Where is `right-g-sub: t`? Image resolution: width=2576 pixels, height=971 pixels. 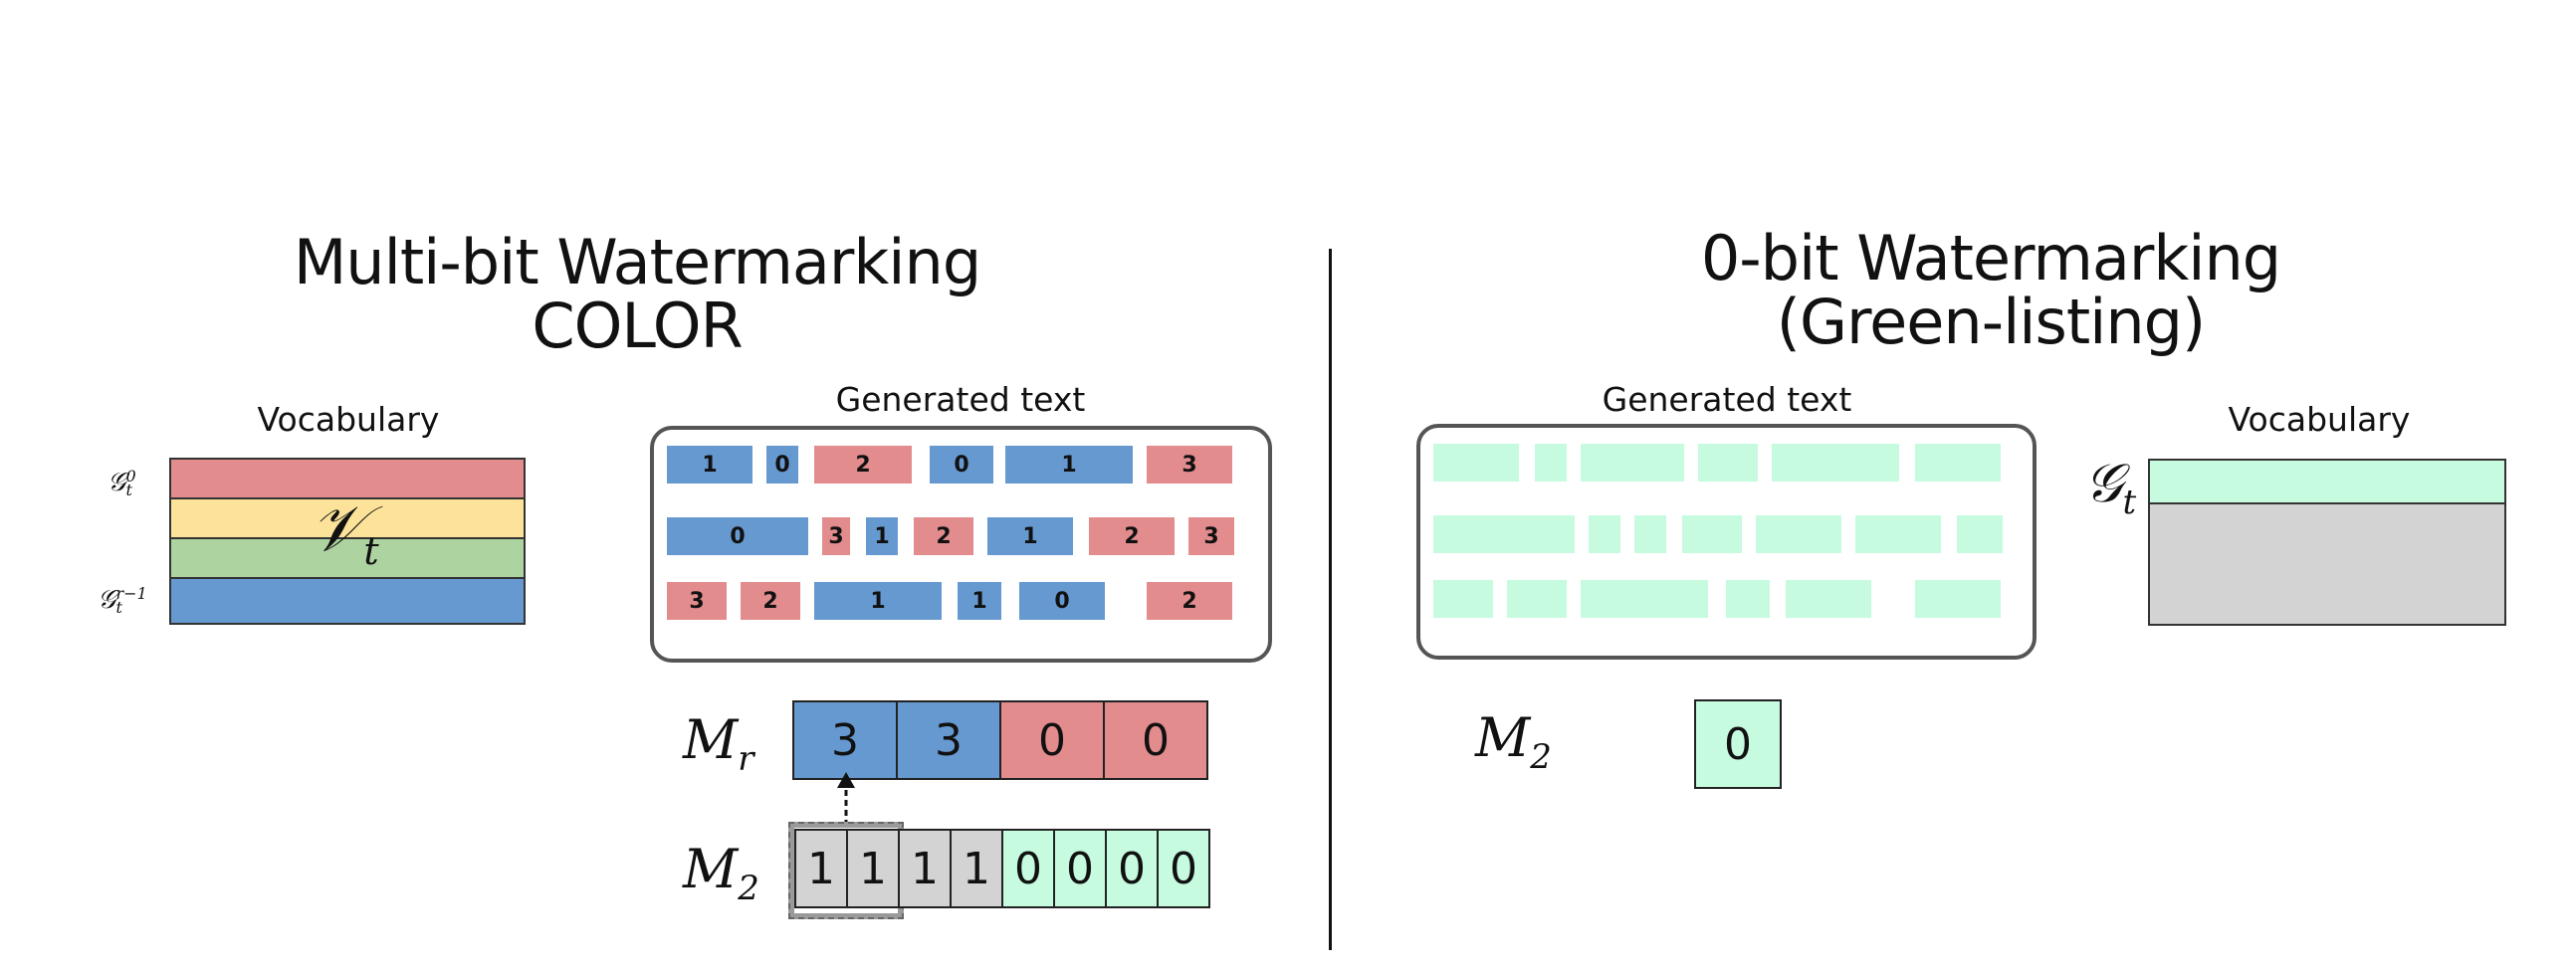
right-g-sub: t is located at coordinates (2129, 502).